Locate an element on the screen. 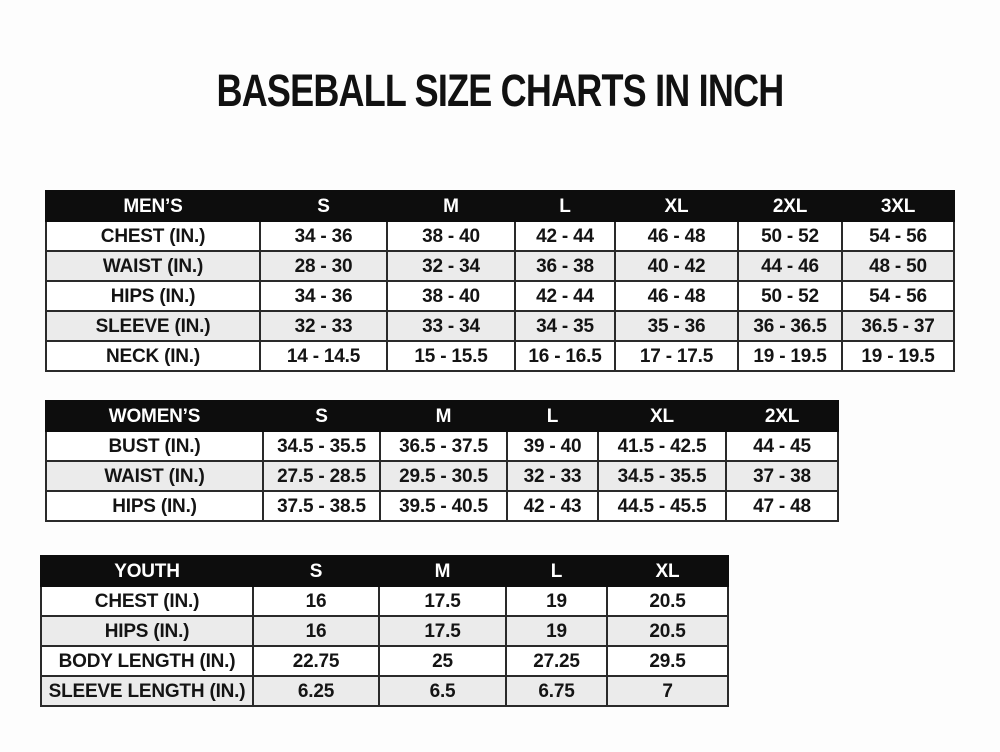 This screenshot has width=1000, height=752. size-value-cell: 6.5 is located at coordinates (442, 691).